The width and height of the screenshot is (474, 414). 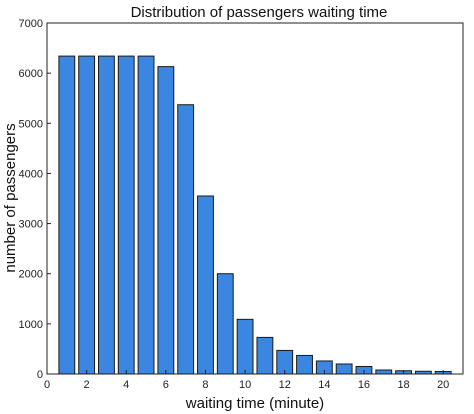 What do you see at coordinates (259, 12) in the screenshot?
I see `chart-title: Distribution of passengers waiting time` at bounding box center [259, 12].